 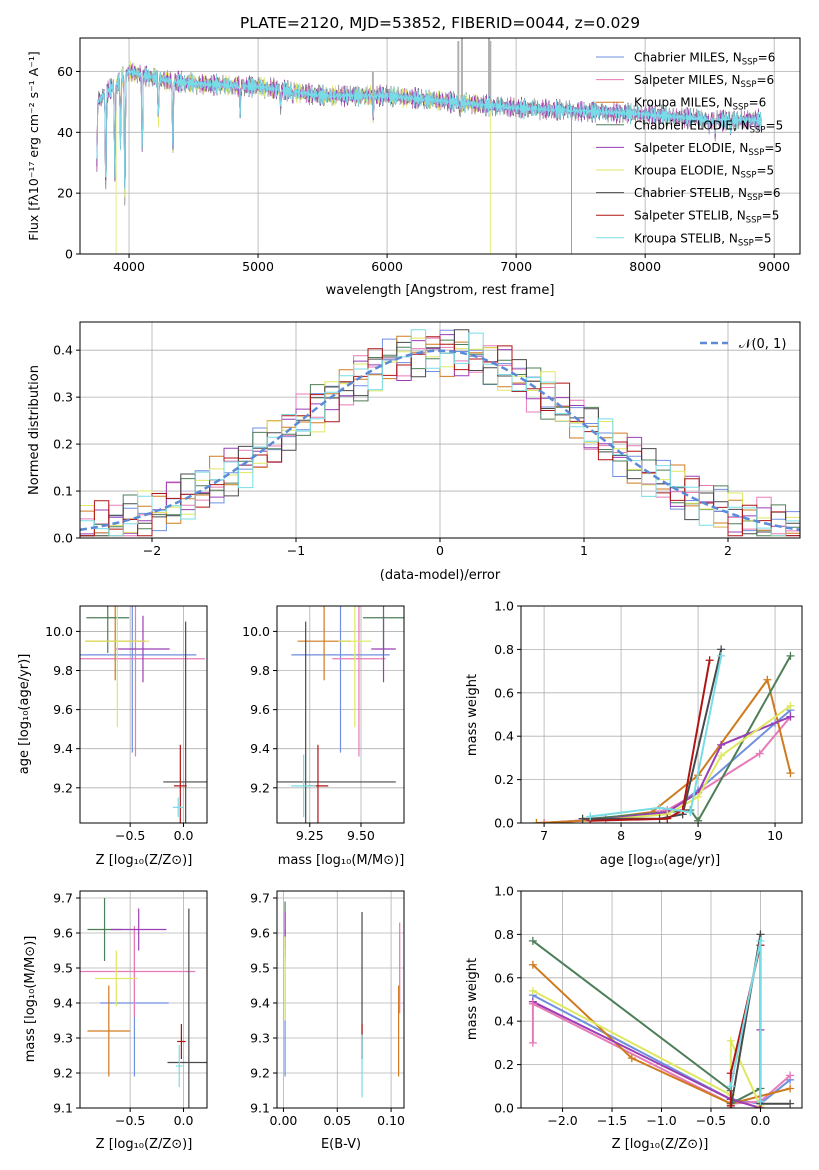 I want to click on legend-entry: Chabrier MILES, NSSP=6, so click(x=704, y=59).